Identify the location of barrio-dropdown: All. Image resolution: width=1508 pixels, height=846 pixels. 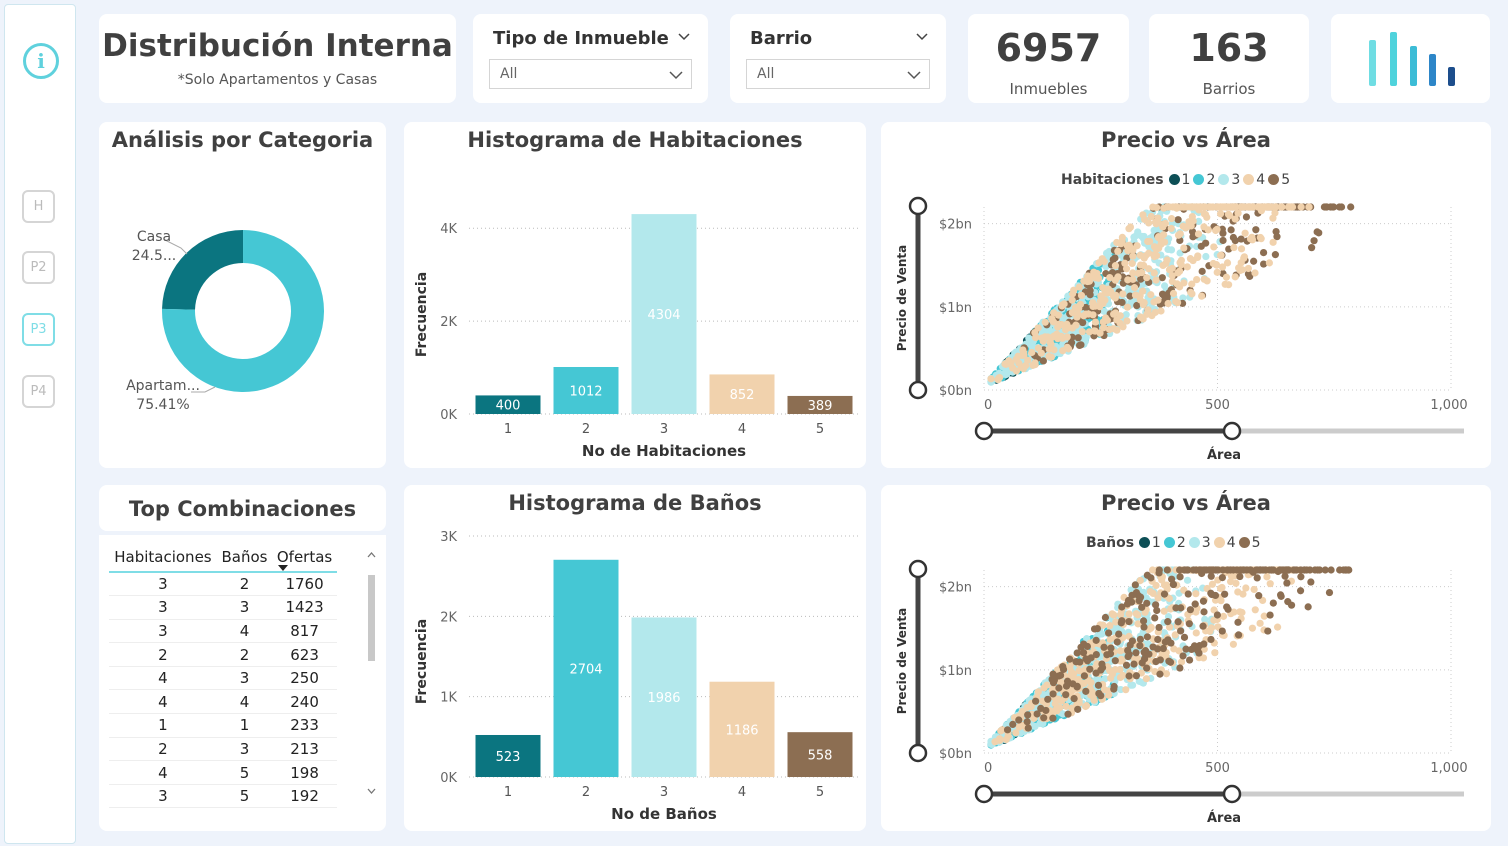
(838, 74).